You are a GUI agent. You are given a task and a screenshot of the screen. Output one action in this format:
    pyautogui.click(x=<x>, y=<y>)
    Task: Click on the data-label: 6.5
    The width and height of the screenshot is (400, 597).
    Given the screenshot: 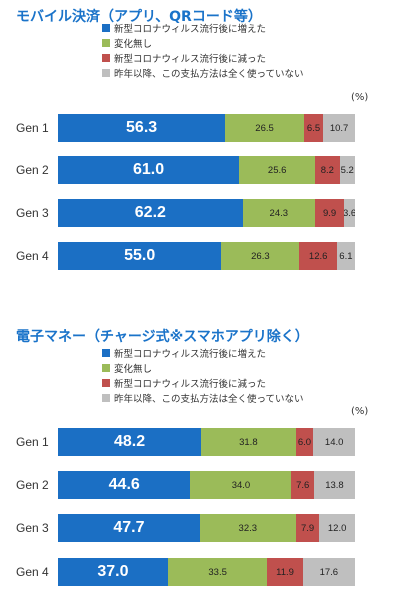 What is the action you would take?
    pyautogui.click(x=313, y=128)
    